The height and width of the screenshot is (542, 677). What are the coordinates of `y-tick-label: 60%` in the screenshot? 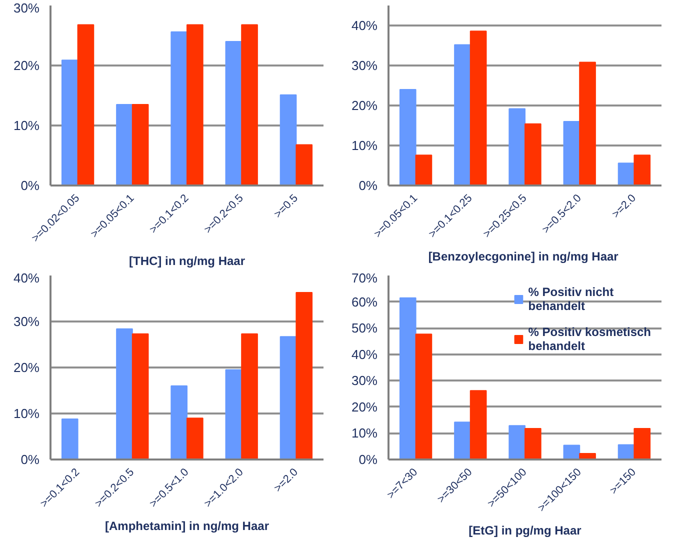 It's located at (364, 302).